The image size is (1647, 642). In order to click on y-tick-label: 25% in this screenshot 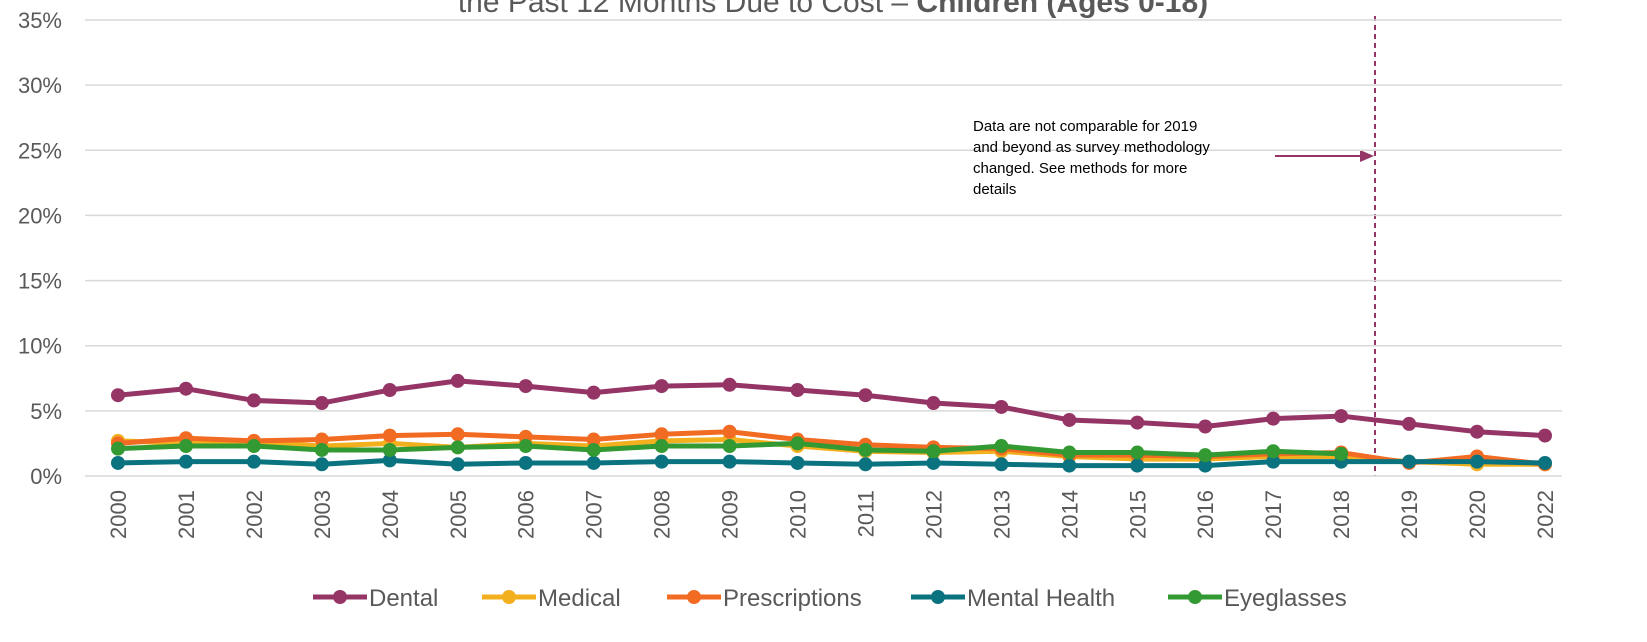, I will do `click(40, 150)`.